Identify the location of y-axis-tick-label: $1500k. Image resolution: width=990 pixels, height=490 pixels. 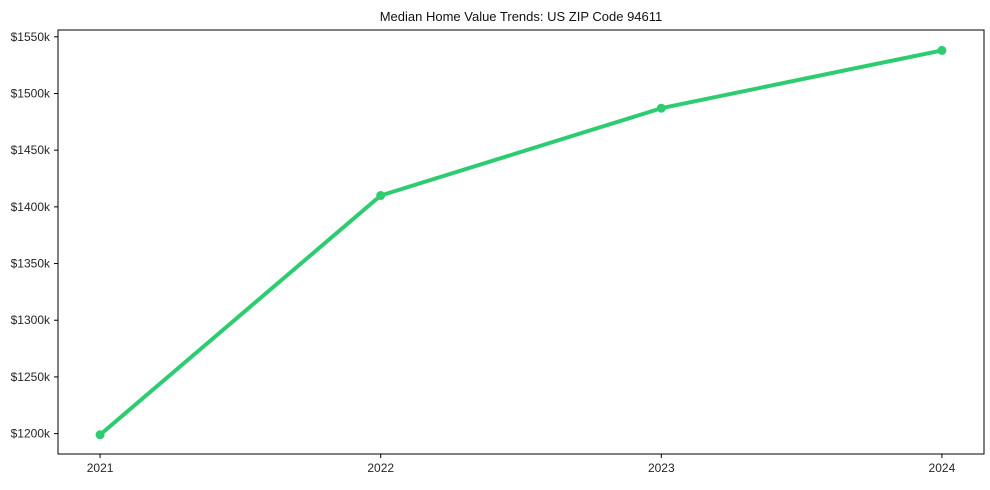
(31, 93).